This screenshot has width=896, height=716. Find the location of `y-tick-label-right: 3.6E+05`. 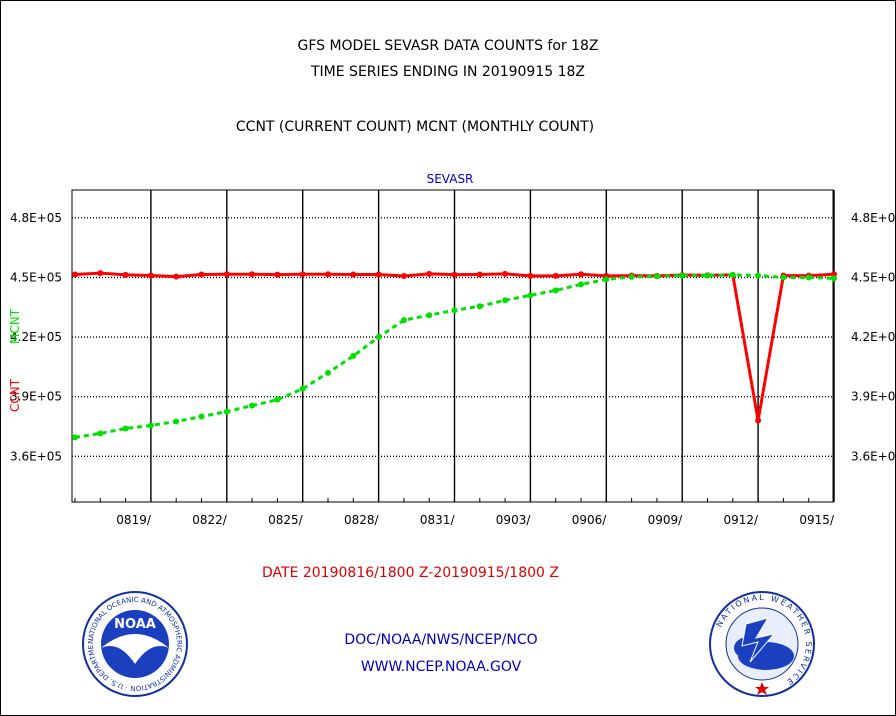

y-tick-label-right: 3.6E+05 is located at coordinates (873, 456).